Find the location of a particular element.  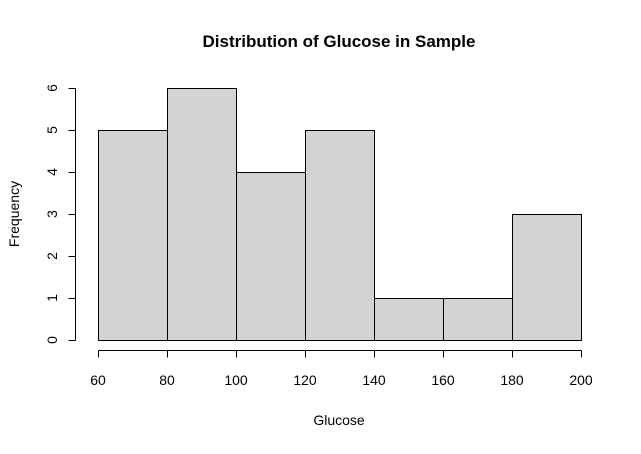

y-tick-label: 6 is located at coordinates (52, 88).